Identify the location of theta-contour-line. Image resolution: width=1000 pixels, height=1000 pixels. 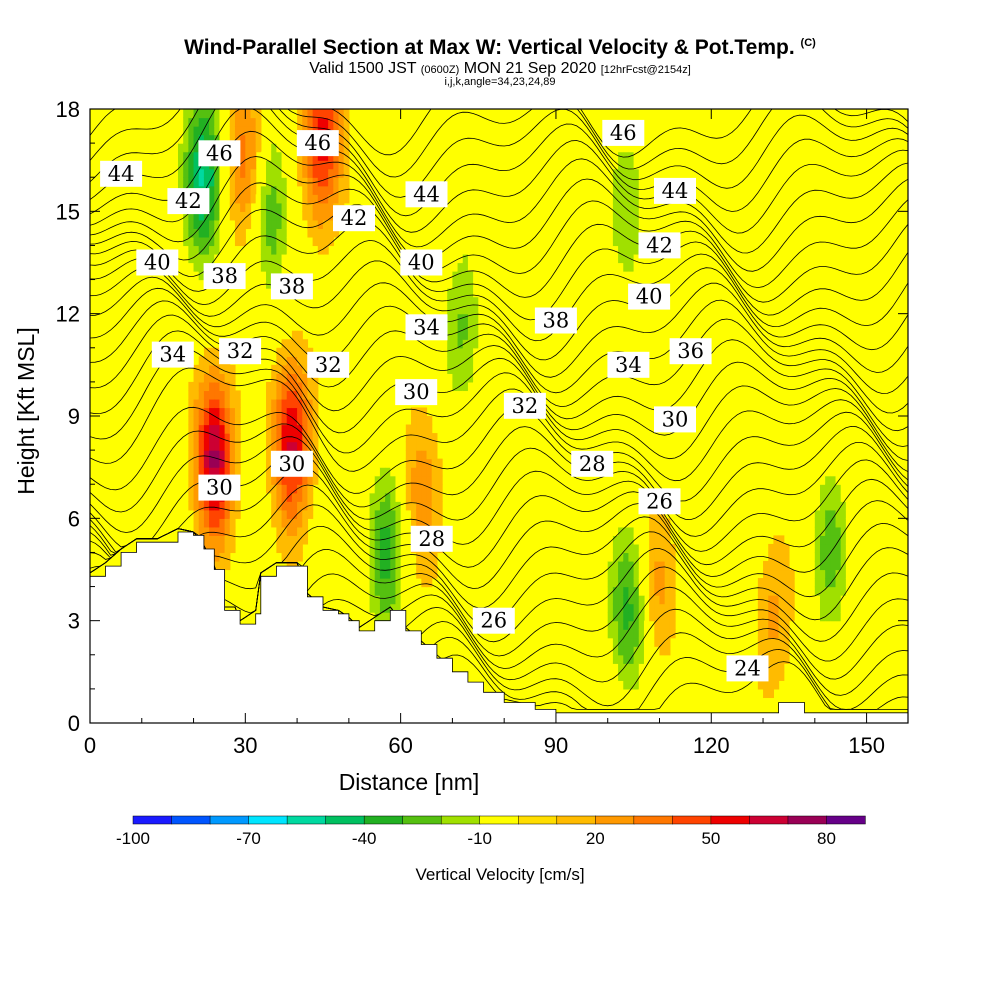
(499, 290).